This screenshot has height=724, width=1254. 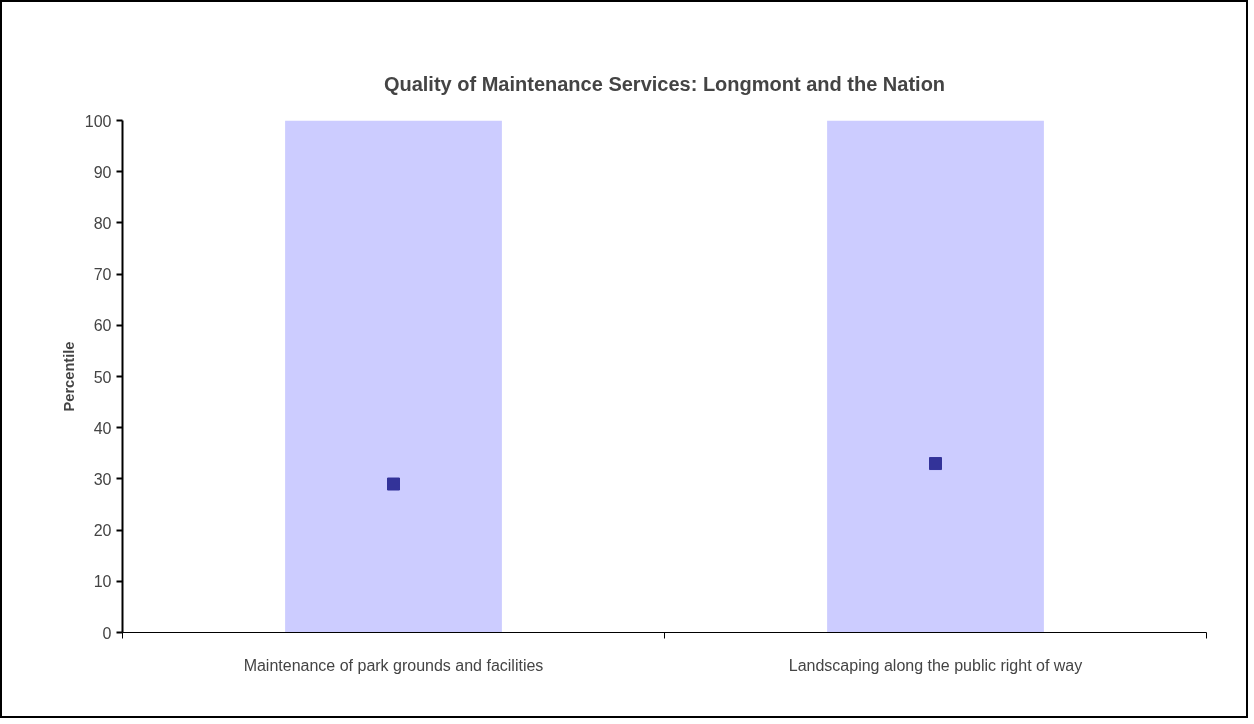 I want to click on chart-title: Quality of Maintenance Services: Longmont and the Nation, so click(x=664, y=83).